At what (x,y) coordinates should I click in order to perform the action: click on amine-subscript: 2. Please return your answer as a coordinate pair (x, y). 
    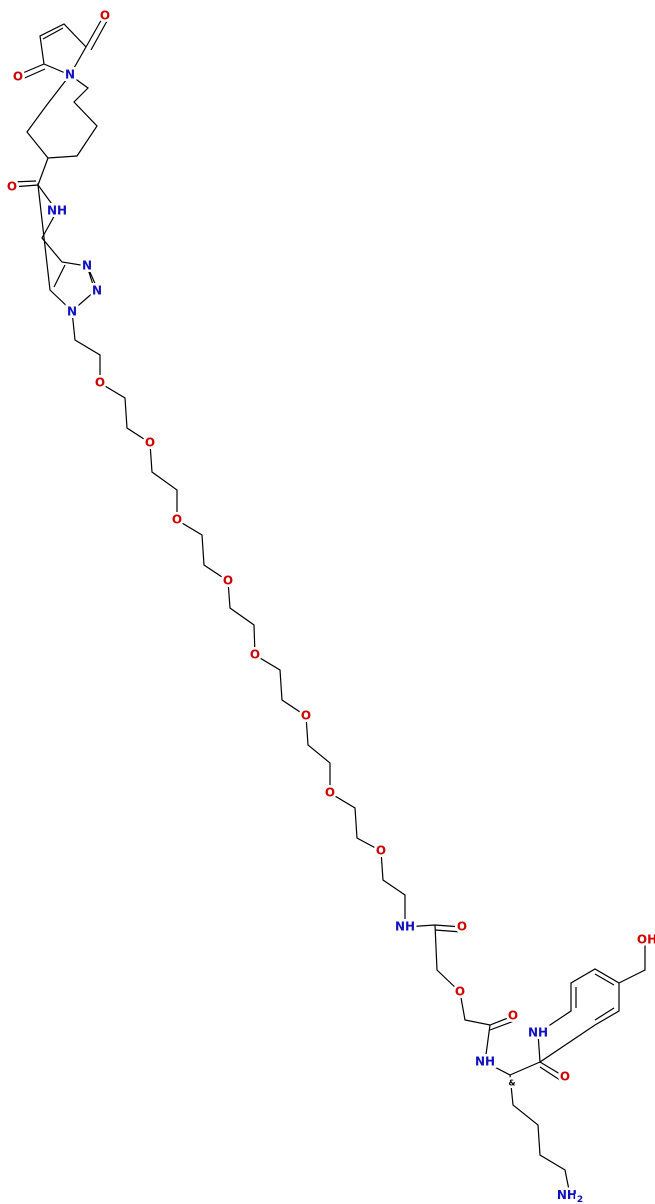
    Looking at the image, I should click on (580, 1199).